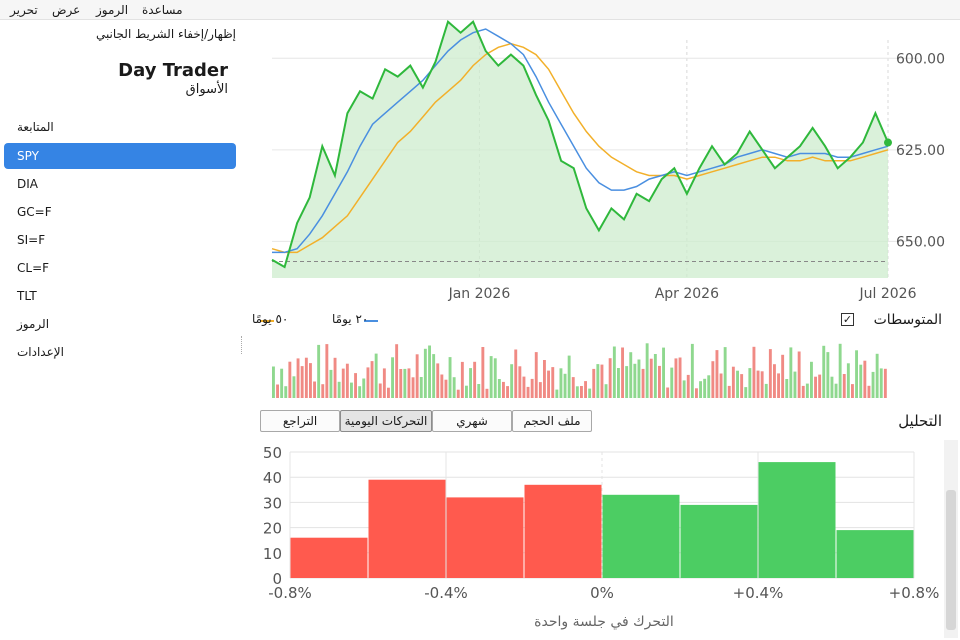 This screenshot has height=640, width=960. Describe the element at coordinates (24, 10) in the screenshot. I see `menu-edit: تحرير` at that location.